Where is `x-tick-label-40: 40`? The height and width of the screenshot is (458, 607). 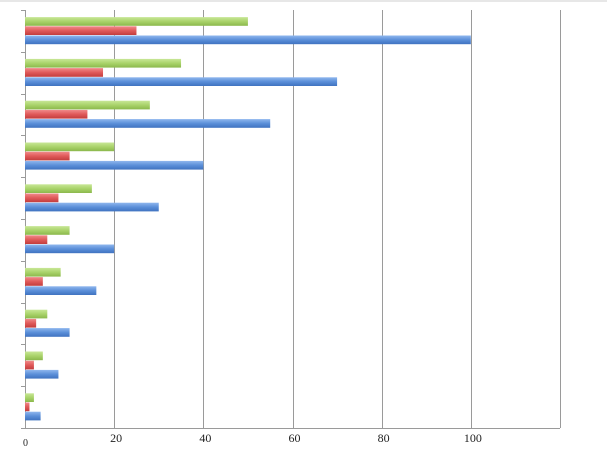
x-tick-label-40: 40 is located at coordinates (205, 438).